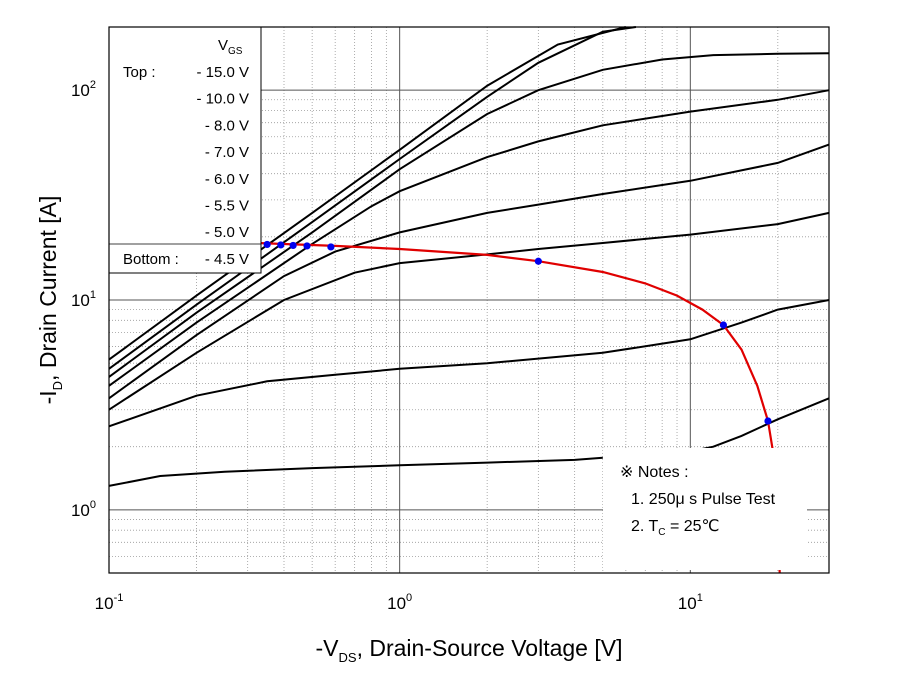  What do you see at coordinates (654, 472) in the screenshot?
I see `notes-title: ※ Notes :` at bounding box center [654, 472].